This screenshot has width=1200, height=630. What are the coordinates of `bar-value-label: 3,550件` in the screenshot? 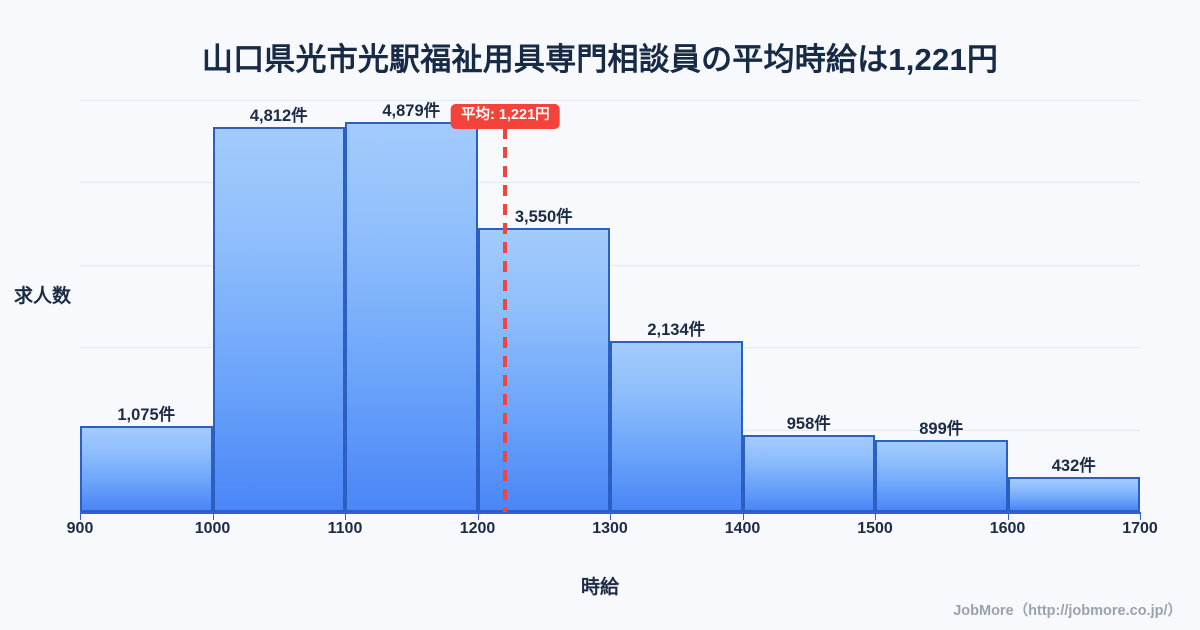 It's located at (543, 217).